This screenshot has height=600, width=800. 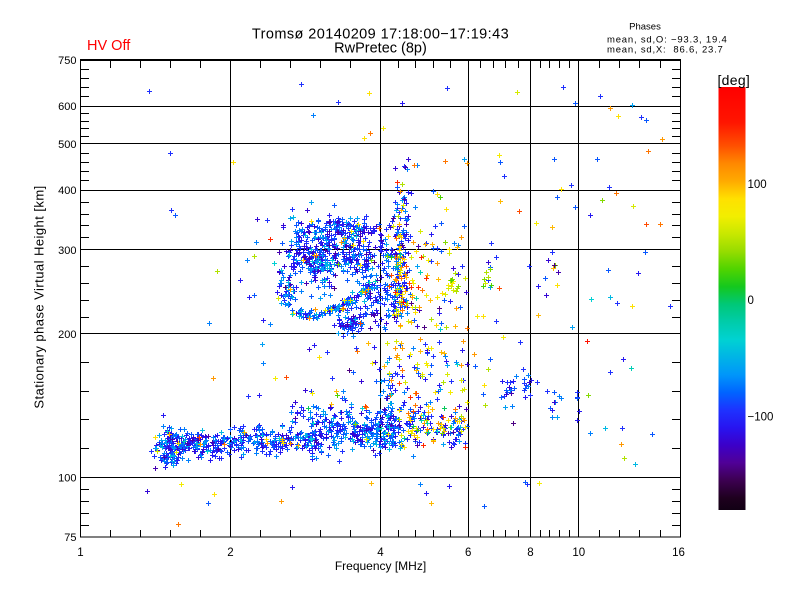 I want to click on svg-text: −100, so click(x=761, y=418).